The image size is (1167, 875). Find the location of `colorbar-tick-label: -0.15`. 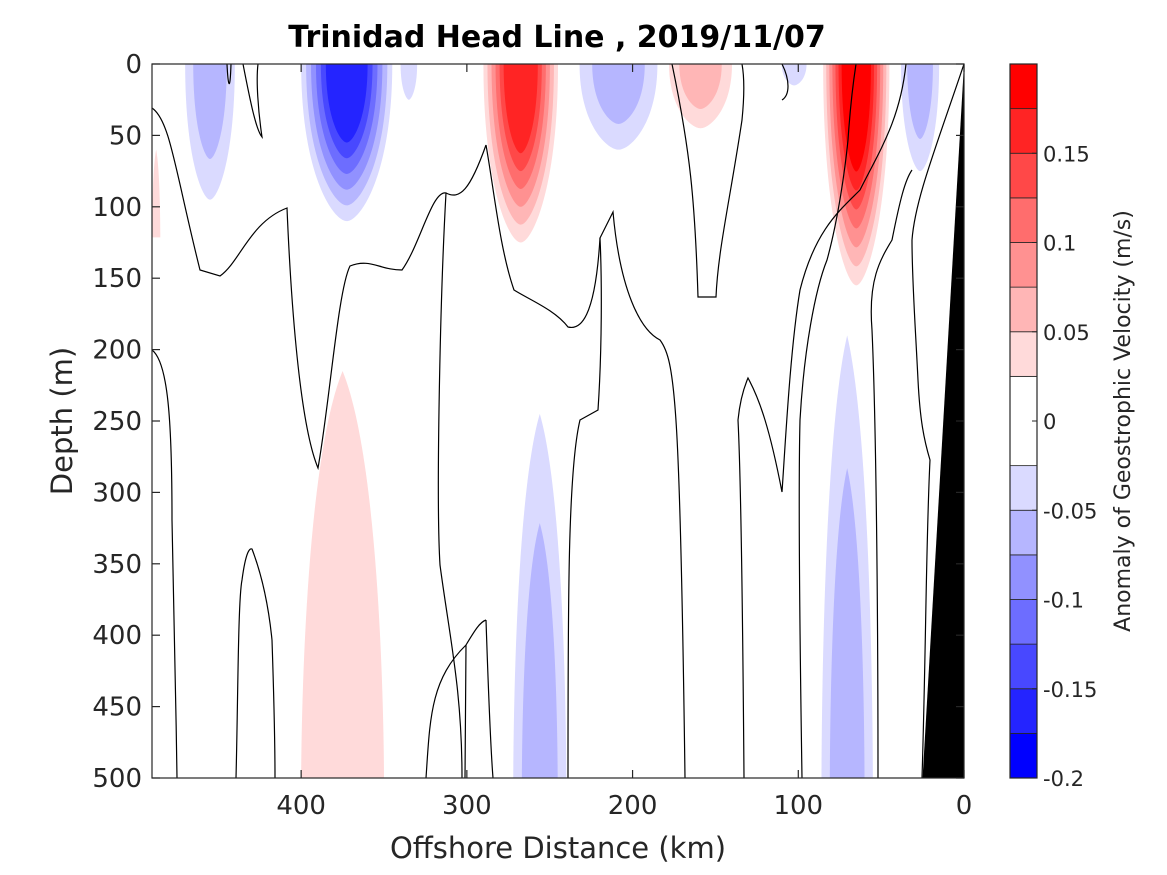

colorbar-tick-label: -0.15 is located at coordinates (1070, 690).